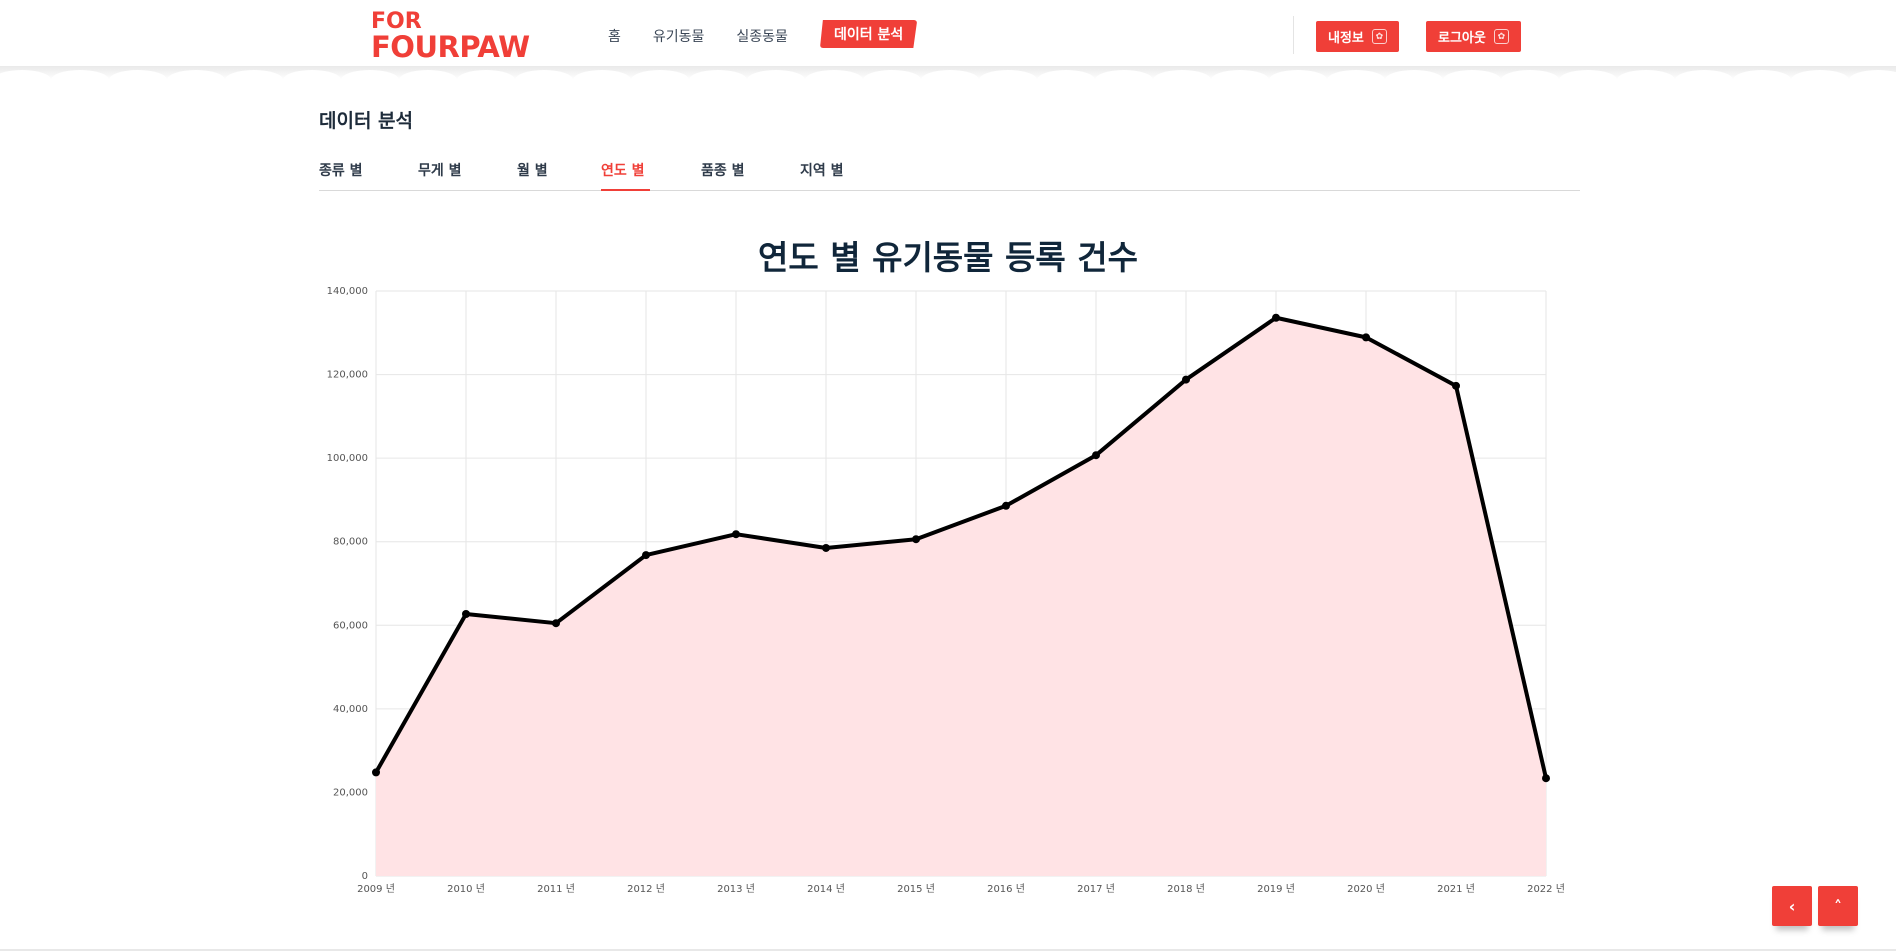 The image size is (1896, 951). I want to click on tab-by-region: 지역 별, so click(822, 171).